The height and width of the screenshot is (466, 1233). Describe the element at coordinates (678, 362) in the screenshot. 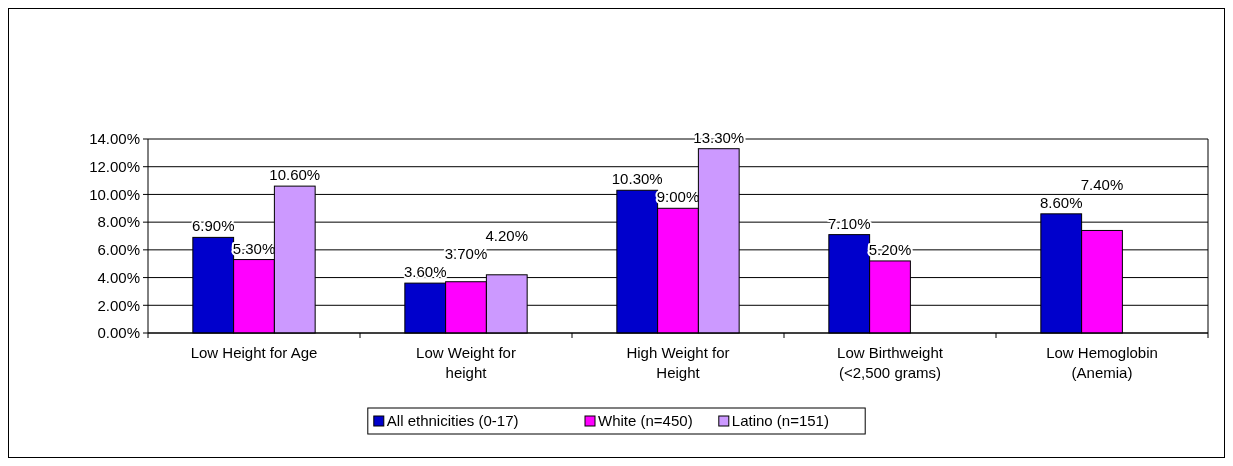

I see `x-tick-label: High Weight for Height` at that location.